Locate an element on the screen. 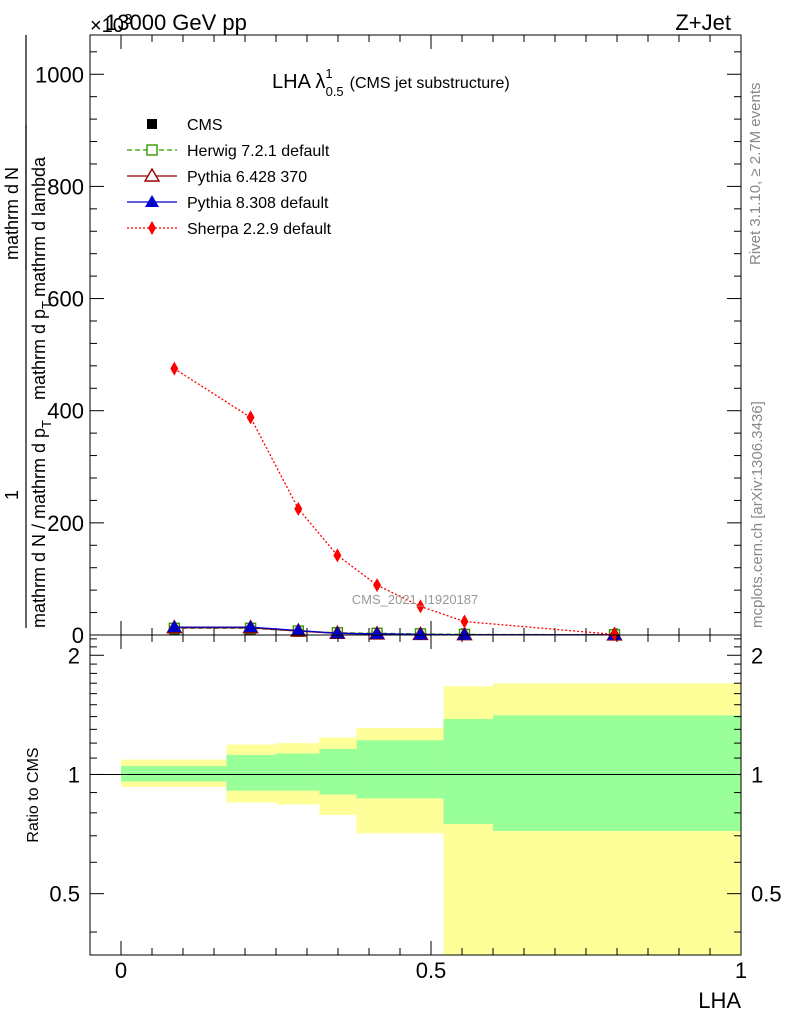 The height and width of the screenshot is (1024, 786). ratio-y-tick-label: 0.5 is located at coordinates (64, 894).